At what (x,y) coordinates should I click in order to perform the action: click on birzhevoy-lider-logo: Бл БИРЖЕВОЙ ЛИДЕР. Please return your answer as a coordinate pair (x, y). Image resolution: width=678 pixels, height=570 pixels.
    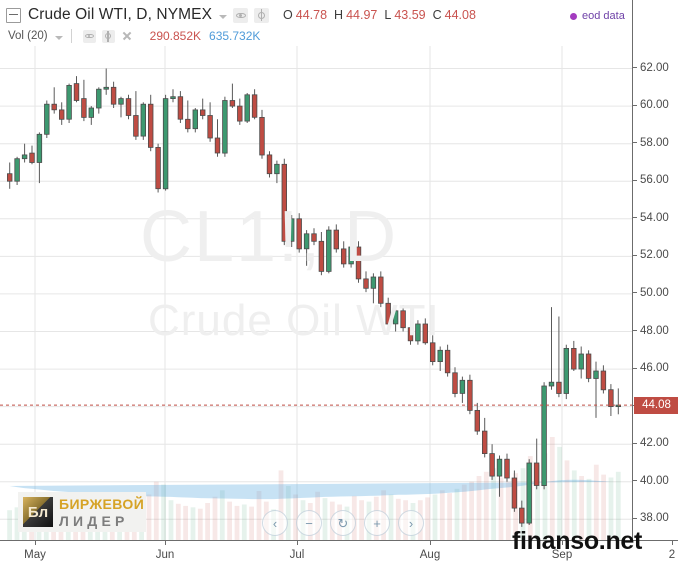
    Looking at the image, I should click on (82, 512).